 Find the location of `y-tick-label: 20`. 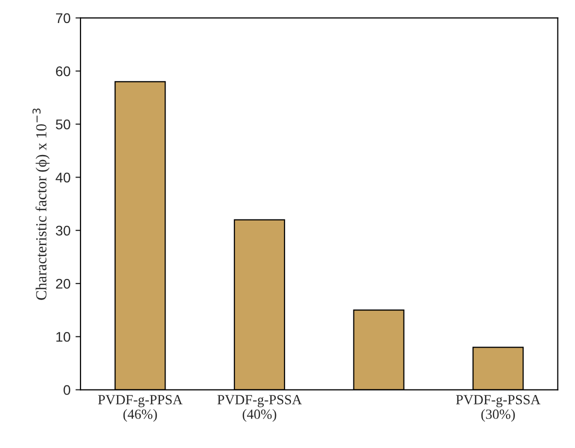

y-tick-label: 20 is located at coordinates (63, 283).